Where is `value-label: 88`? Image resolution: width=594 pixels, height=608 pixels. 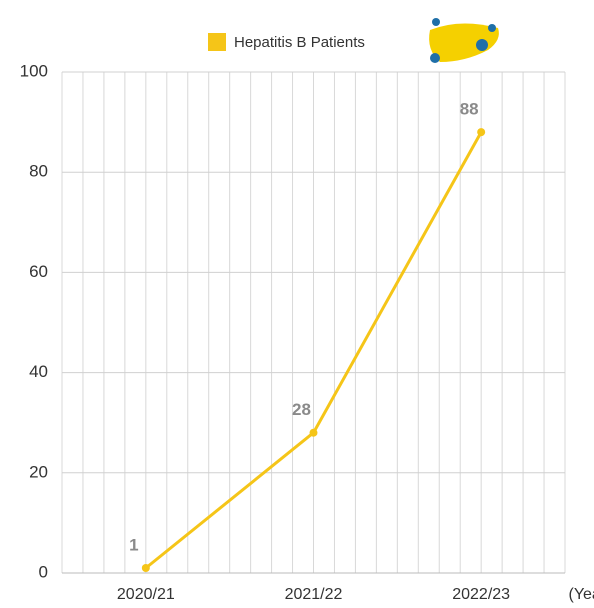
value-label: 88 is located at coordinates (469, 109).